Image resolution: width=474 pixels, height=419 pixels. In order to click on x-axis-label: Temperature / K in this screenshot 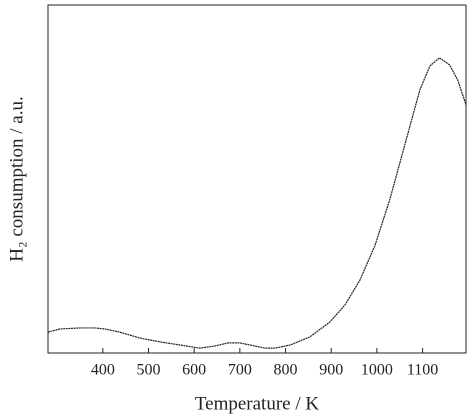, I will do `click(257, 403)`.